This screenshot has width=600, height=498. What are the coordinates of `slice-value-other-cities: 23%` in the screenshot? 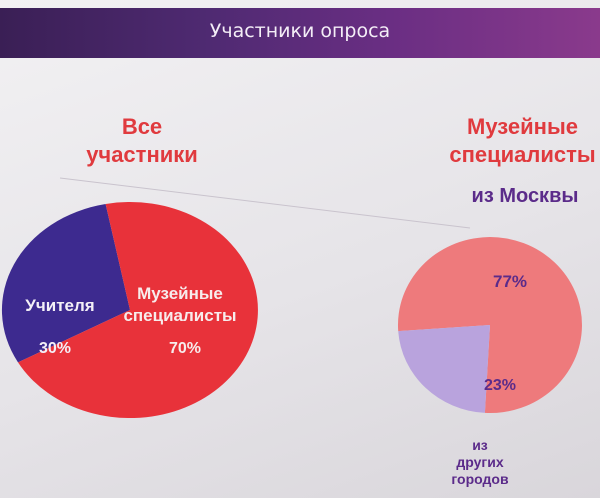 It's located at (500, 385).